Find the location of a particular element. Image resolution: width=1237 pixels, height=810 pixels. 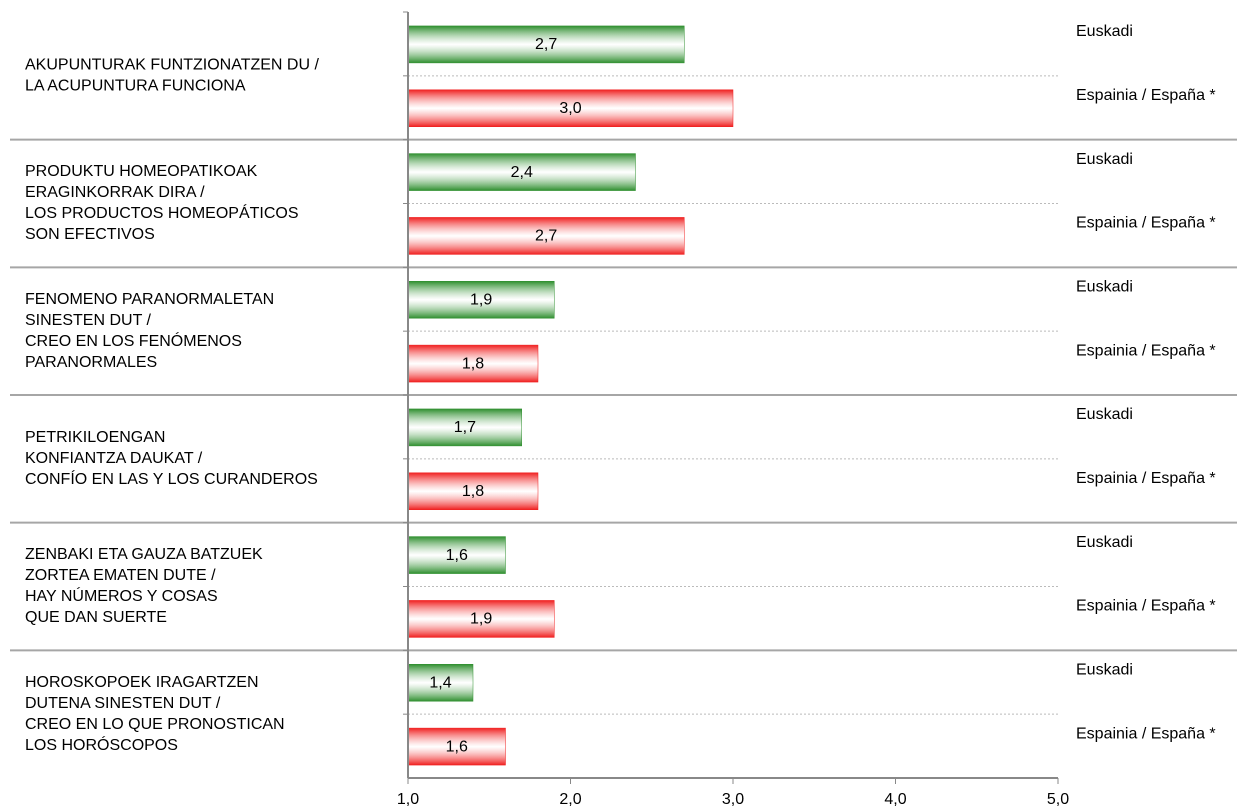

category-label: KONFIANTZA DAUKAT / is located at coordinates (114, 458).